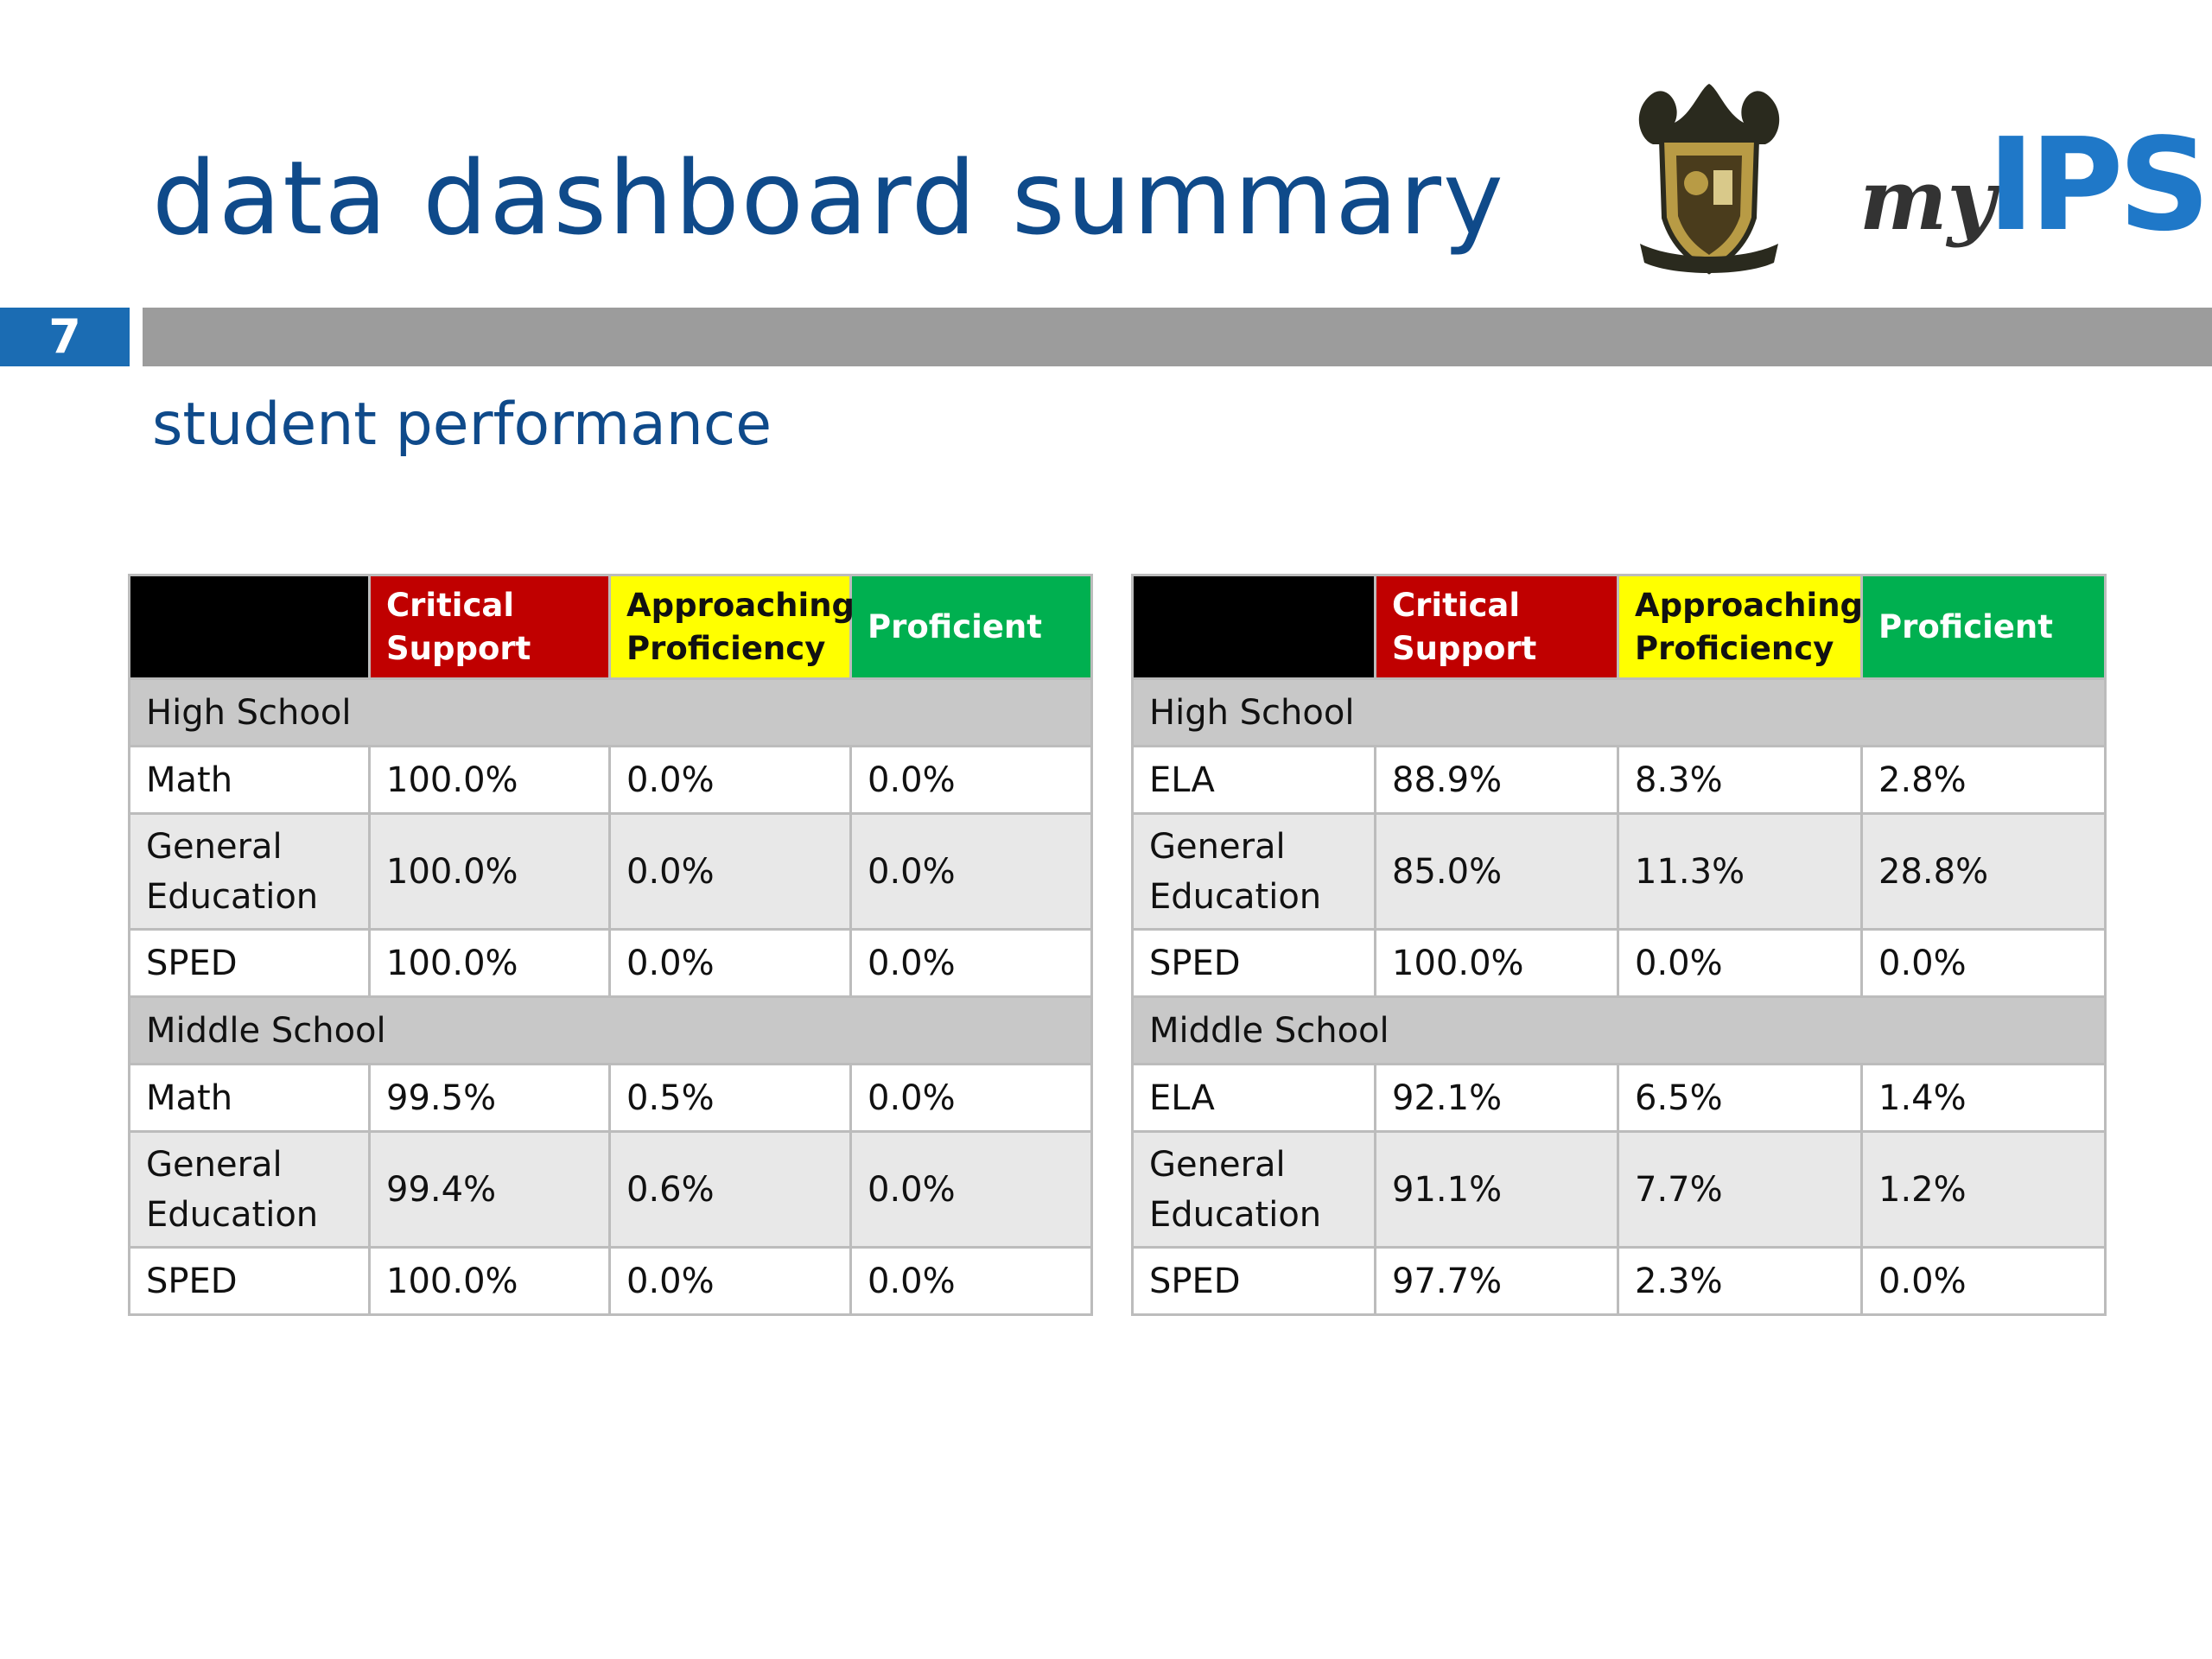 The width and height of the screenshot is (2212, 1659). I want to click on approaching-value: 8.3%, so click(1740, 780).